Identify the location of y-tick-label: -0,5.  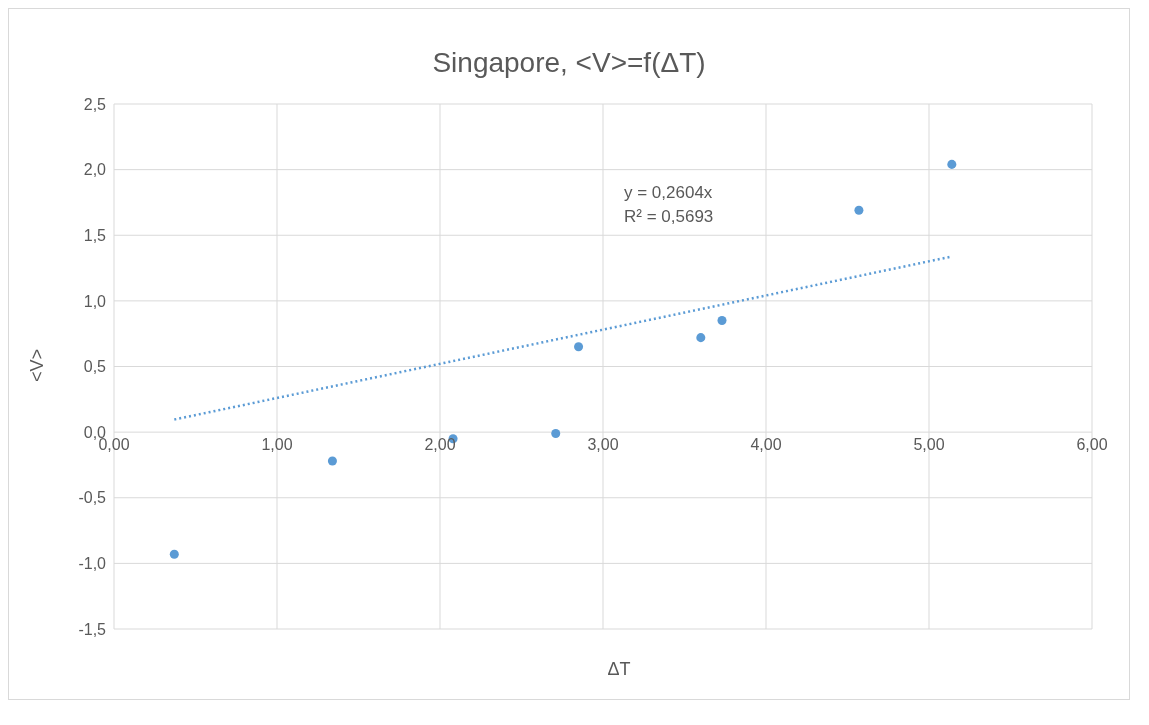
(92, 498).